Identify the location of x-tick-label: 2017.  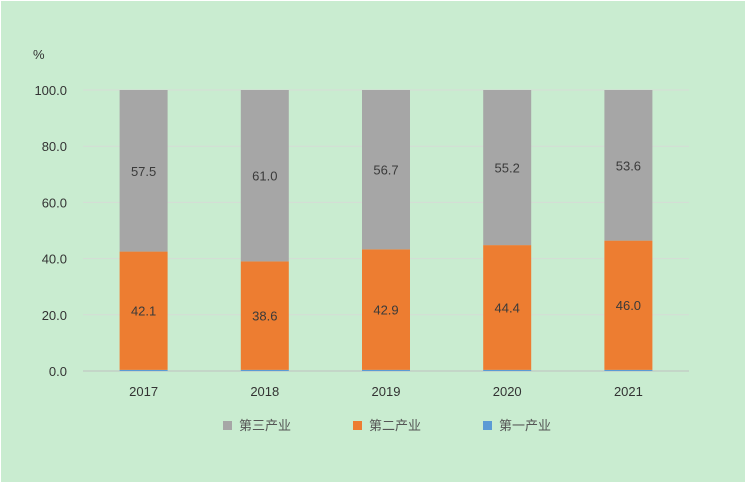
(143, 391).